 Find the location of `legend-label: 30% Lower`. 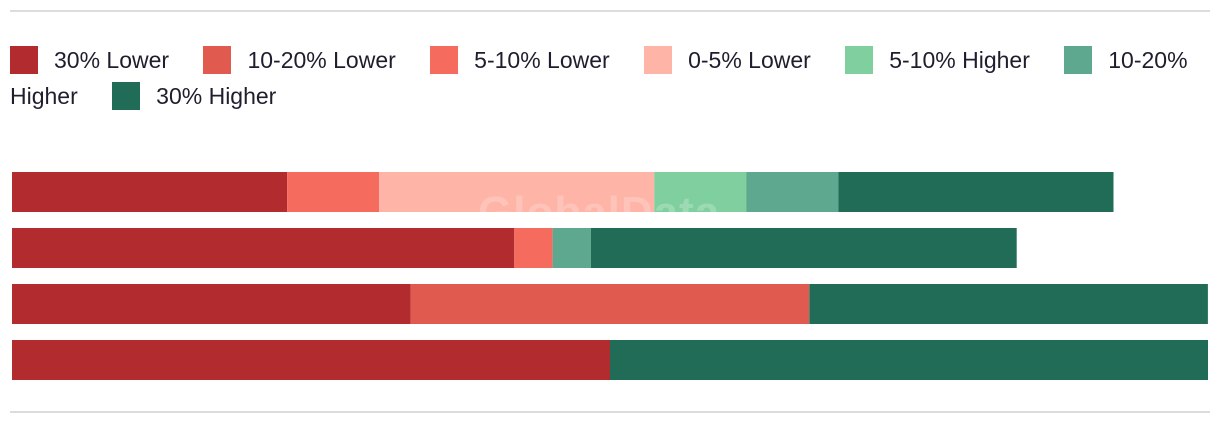

legend-label: 30% Lower is located at coordinates (112, 60).